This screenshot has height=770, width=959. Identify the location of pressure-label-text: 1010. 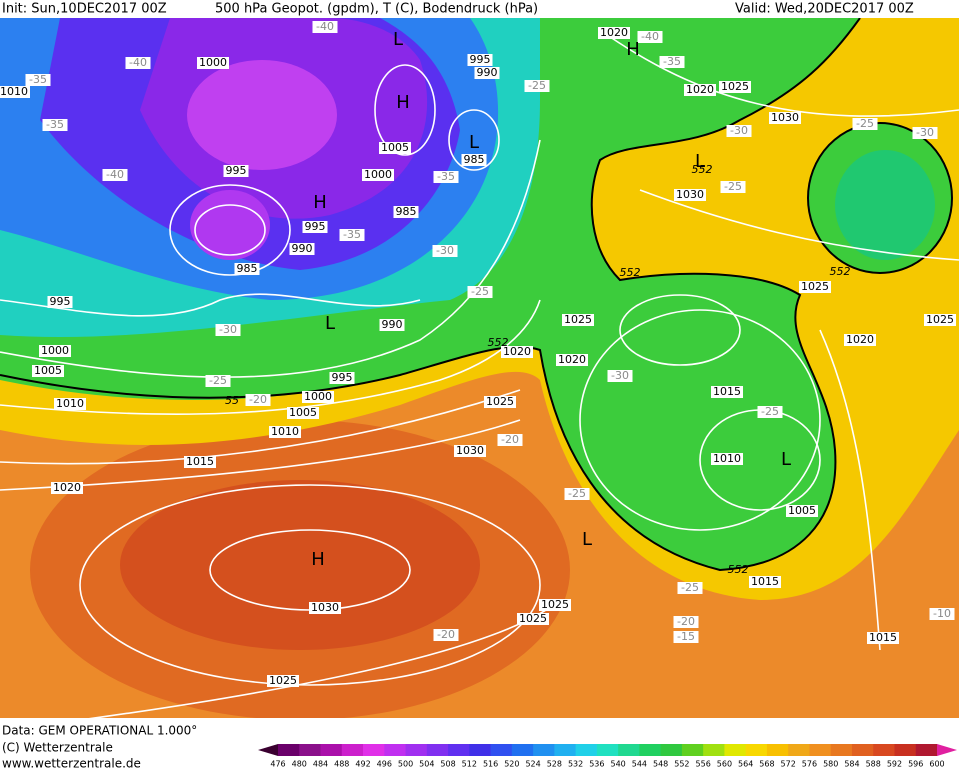
(70, 403).